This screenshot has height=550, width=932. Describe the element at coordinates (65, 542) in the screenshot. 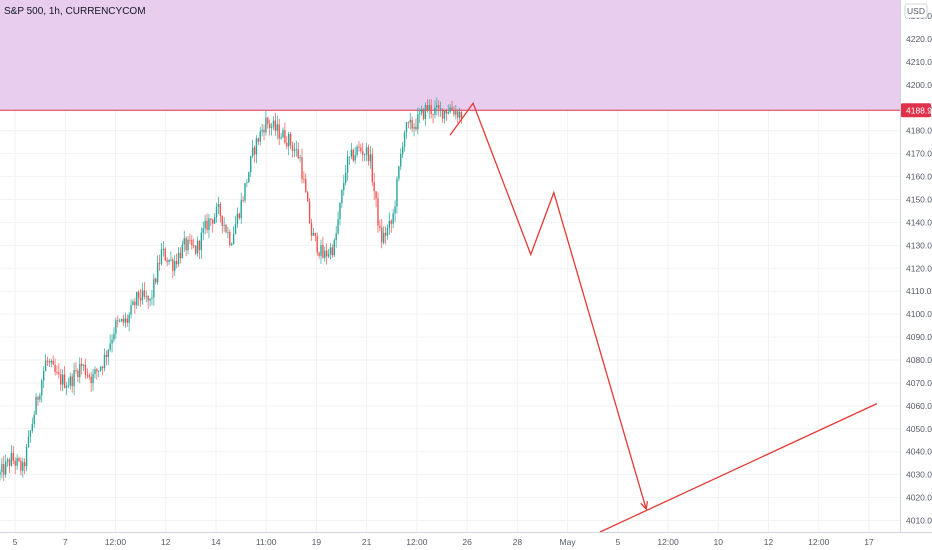

I see `time-tick-label: 7` at that location.